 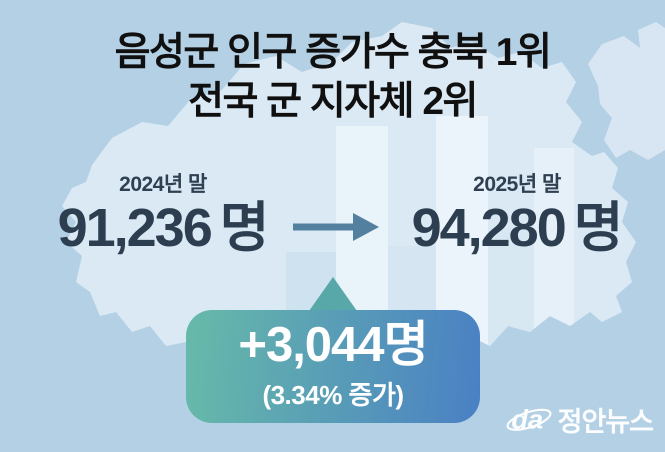 I want to click on news-logo-mark-icon: da, so click(x=529, y=419).